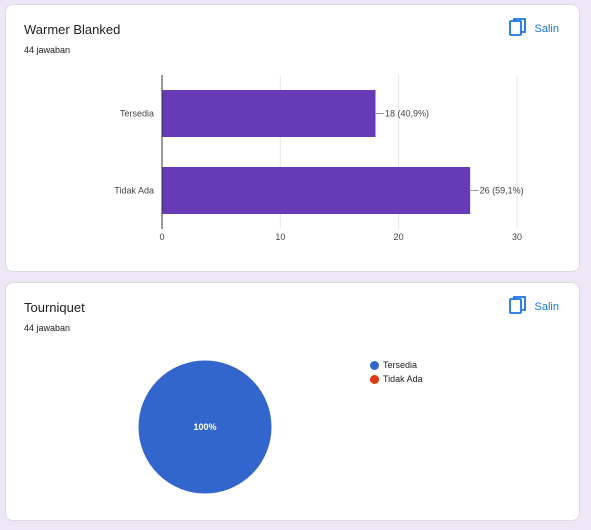  Describe the element at coordinates (399, 237) in the screenshot. I see `x-tick-label: 20` at that location.